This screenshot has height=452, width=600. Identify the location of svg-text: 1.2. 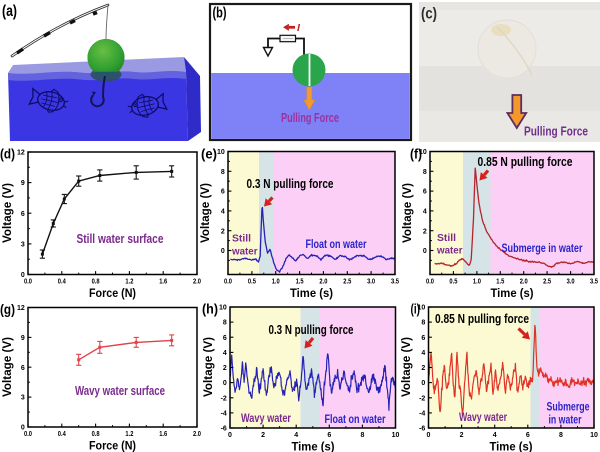
(129, 282).